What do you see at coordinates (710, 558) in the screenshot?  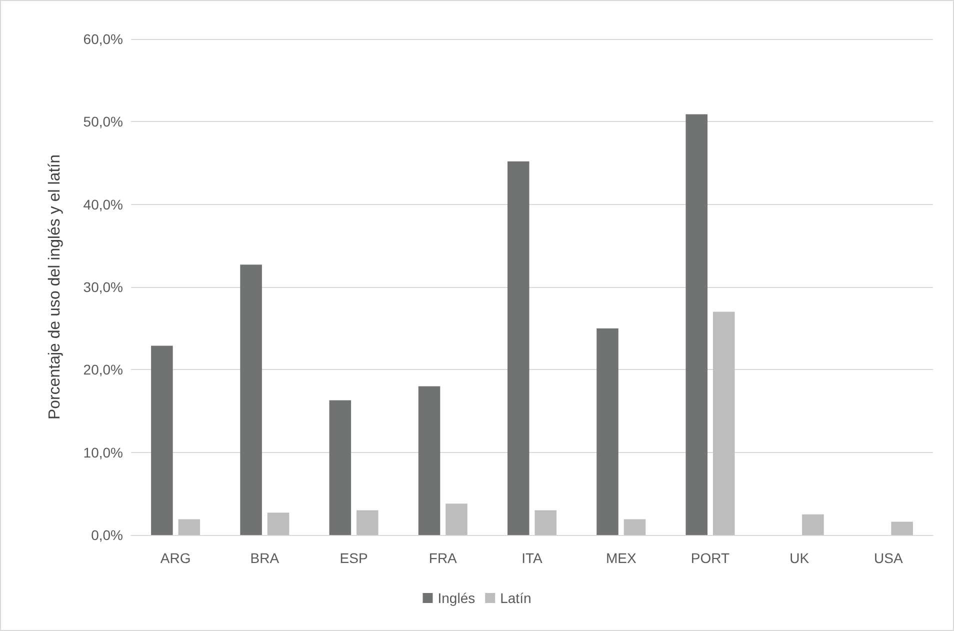 I see `x-tick-label: PORT` at bounding box center [710, 558].